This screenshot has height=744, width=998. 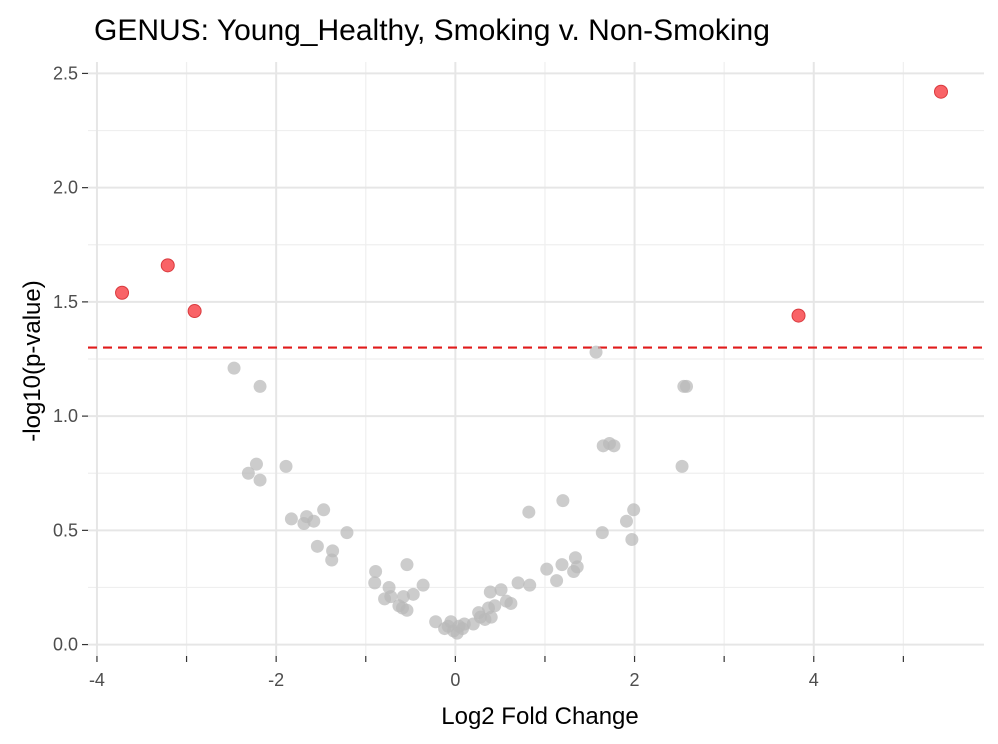 What do you see at coordinates (32, 360) in the screenshot?
I see `y-axis-title: -log10(p-value)` at bounding box center [32, 360].